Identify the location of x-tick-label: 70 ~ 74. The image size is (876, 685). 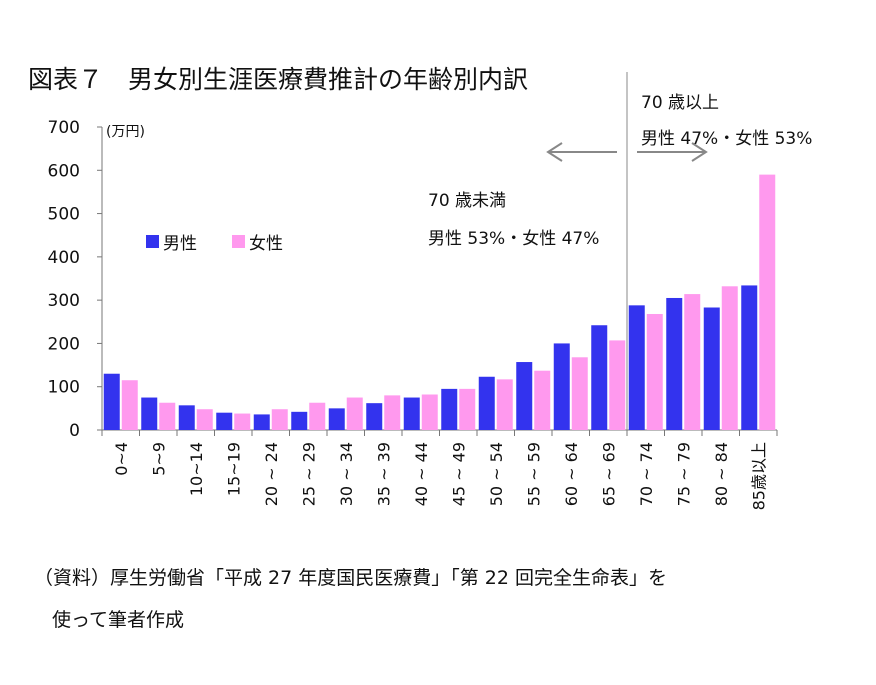
(646, 474).